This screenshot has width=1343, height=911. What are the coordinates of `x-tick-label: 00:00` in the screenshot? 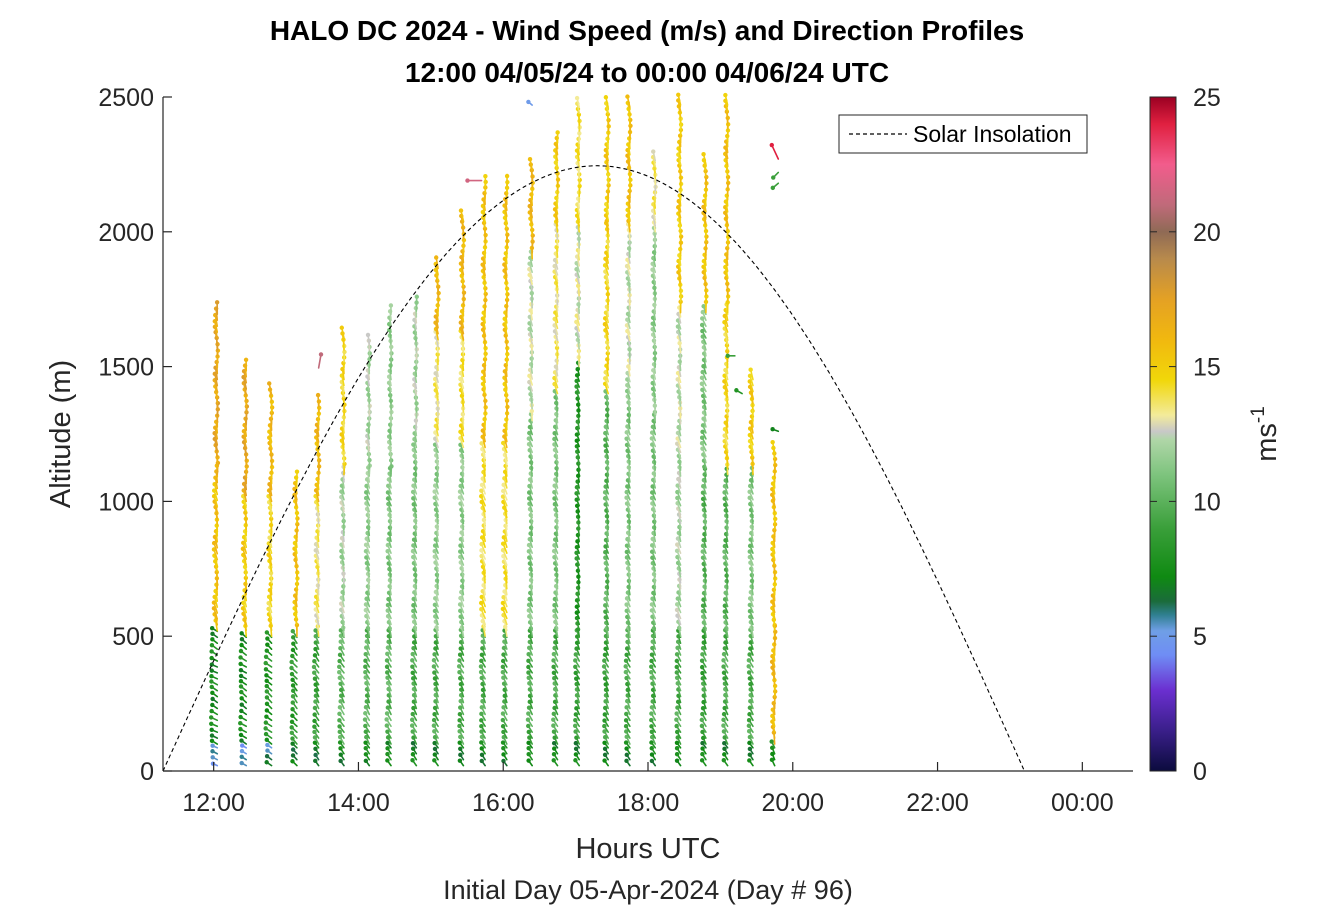 It's located at (1082, 803).